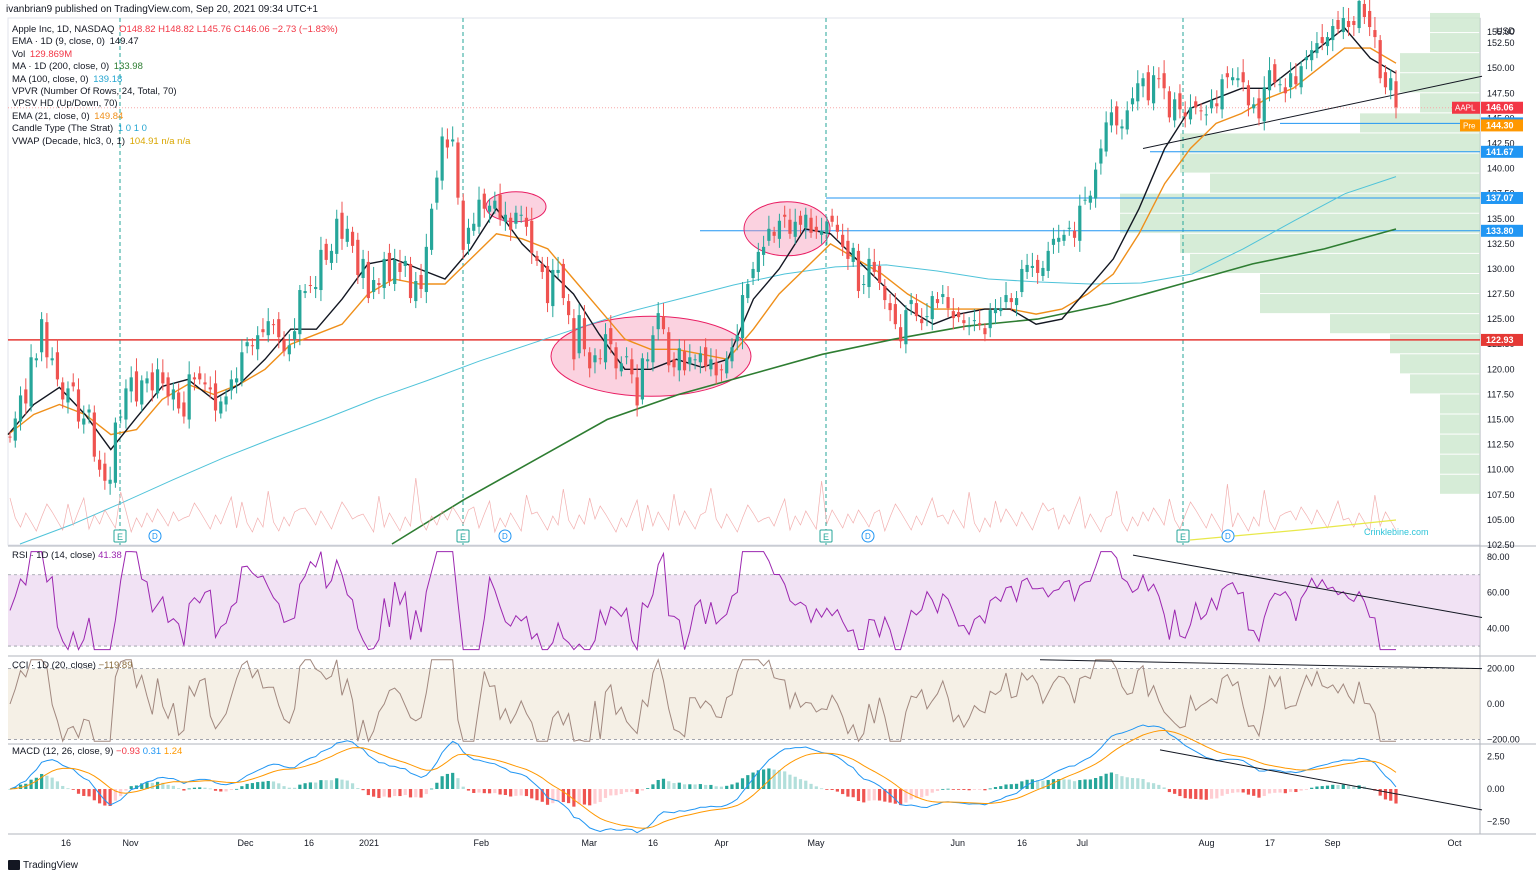  I want to click on macd-label: MACD (12, 26, close, 9) −0.93 0.31 1.24, so click(97, 751).